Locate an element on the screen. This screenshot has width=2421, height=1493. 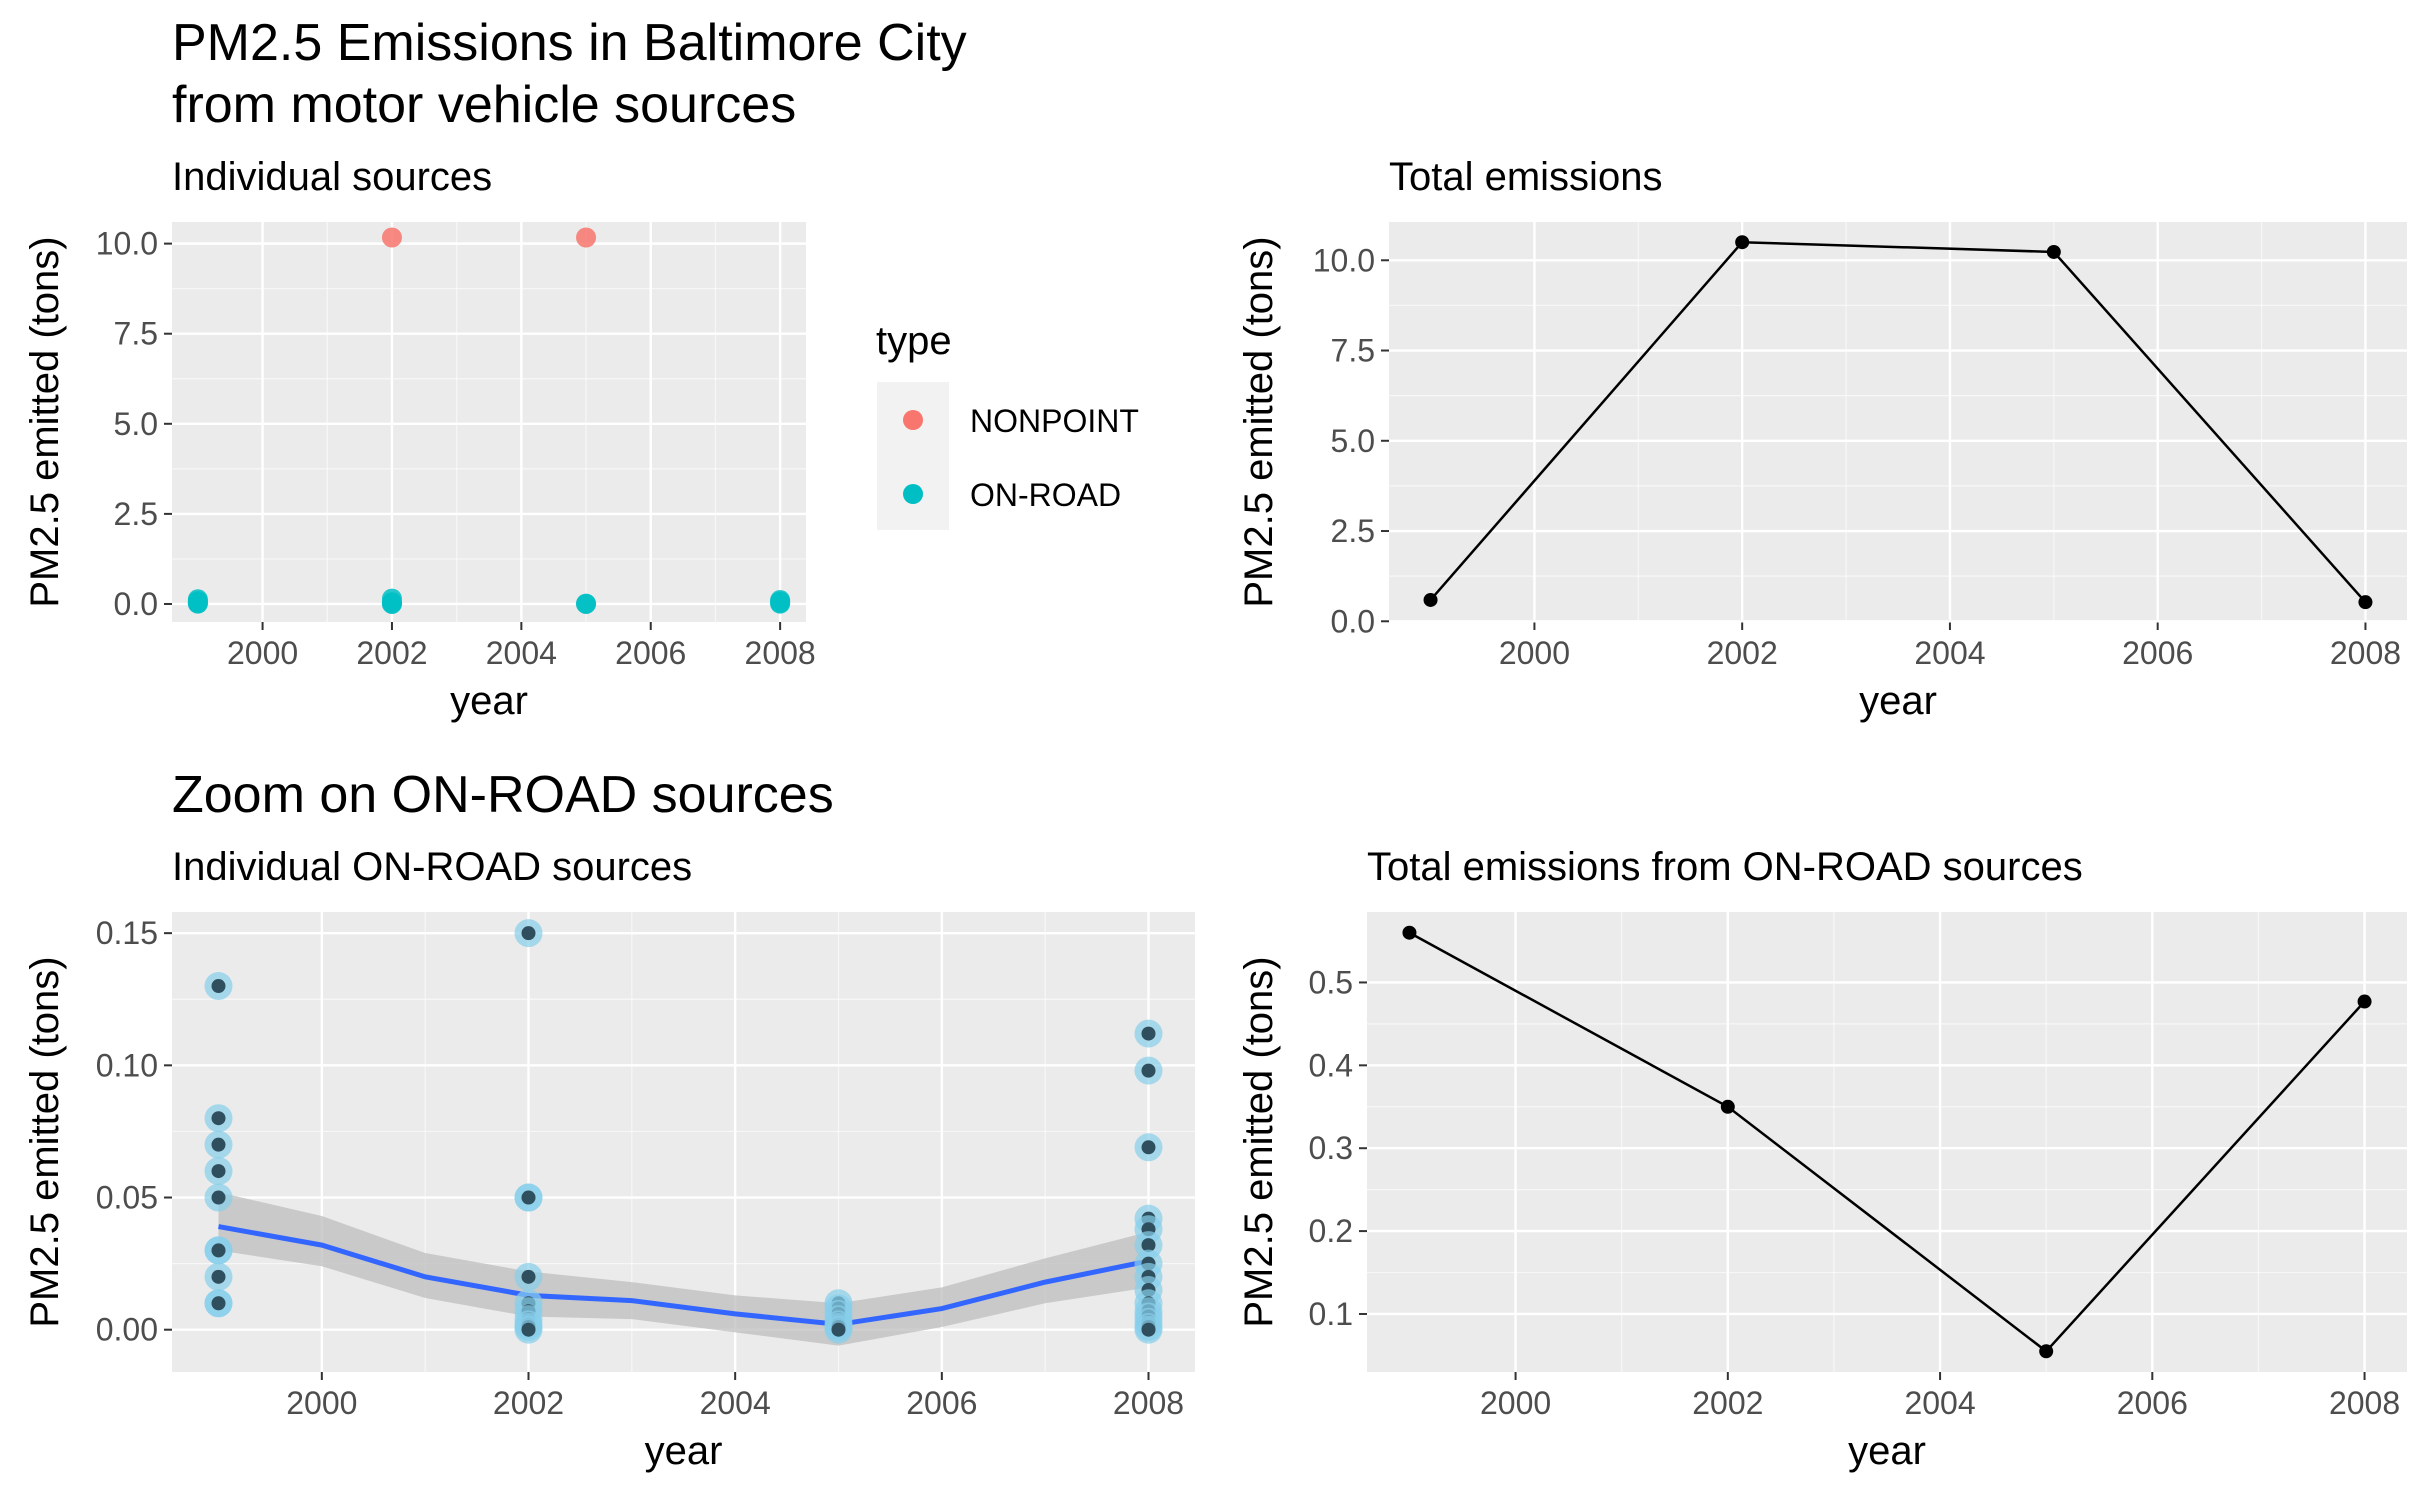
panel-subtitle: Total emissions from ON-ROAD sources is located at coordinates (1725, 867).